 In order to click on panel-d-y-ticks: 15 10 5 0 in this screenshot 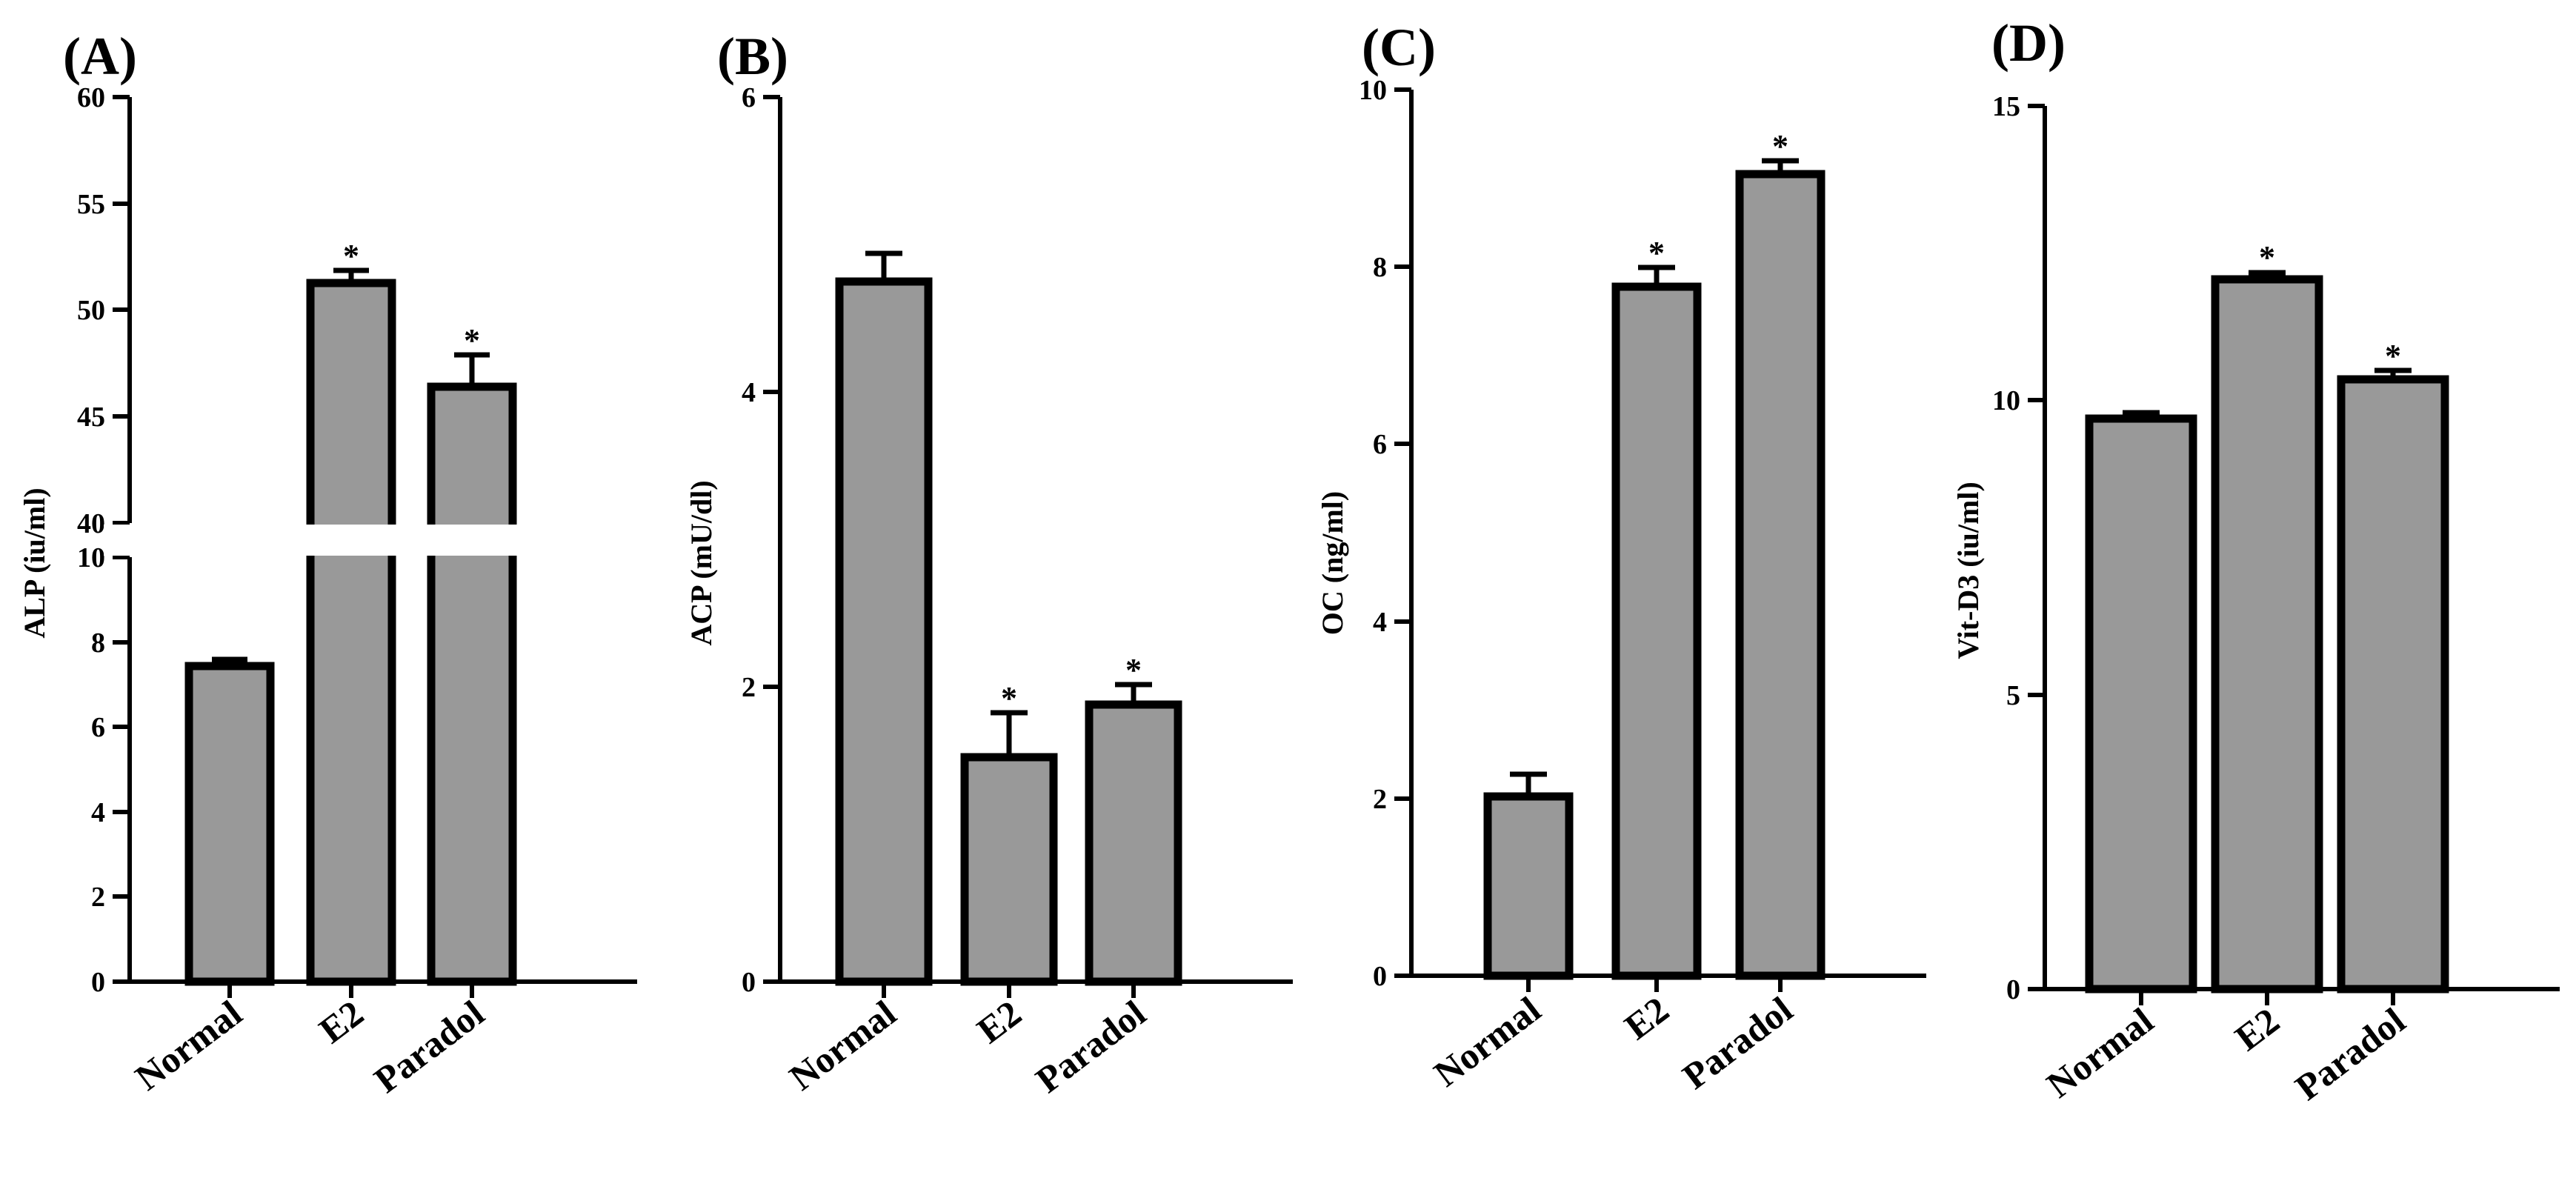, I will do `click(2019, 548)`.